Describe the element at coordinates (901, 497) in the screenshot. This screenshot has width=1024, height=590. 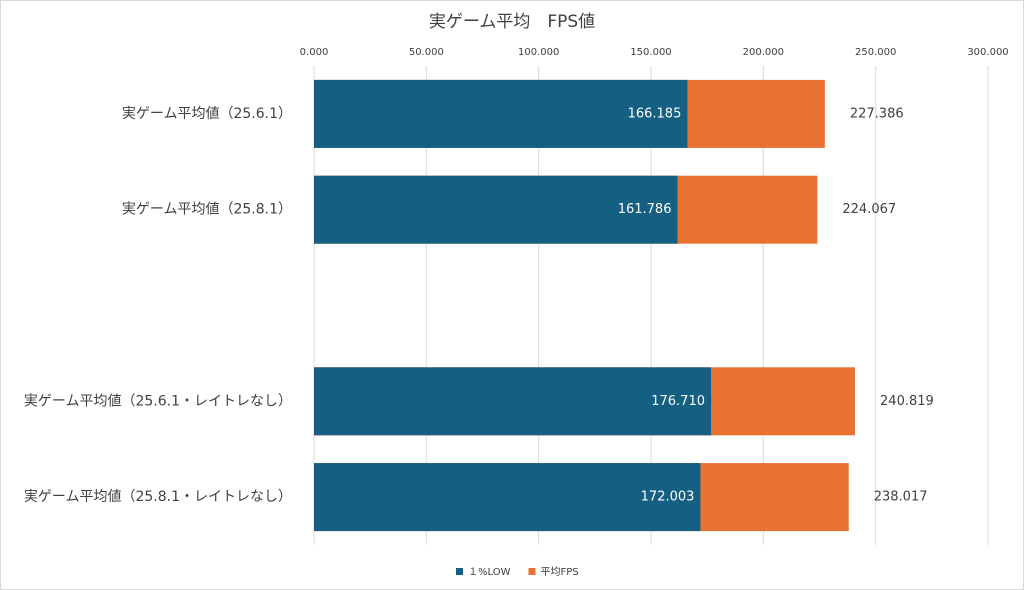
I see `data-label: 238.017` at that location.